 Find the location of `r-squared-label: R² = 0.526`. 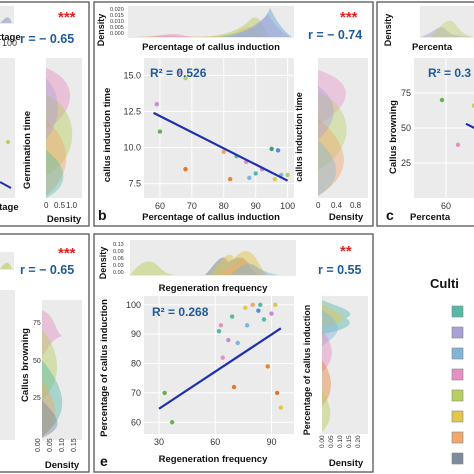

r-squared-label: R² = 0.526 is located at coordinates (178, 73).